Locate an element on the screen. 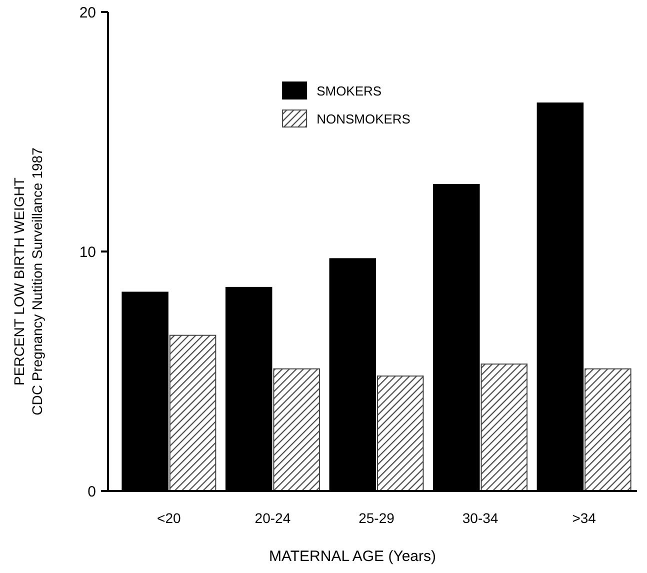 This screenshot has width=647, height=573. legend-label: SMOKERS is located at coordinates (349, 91).